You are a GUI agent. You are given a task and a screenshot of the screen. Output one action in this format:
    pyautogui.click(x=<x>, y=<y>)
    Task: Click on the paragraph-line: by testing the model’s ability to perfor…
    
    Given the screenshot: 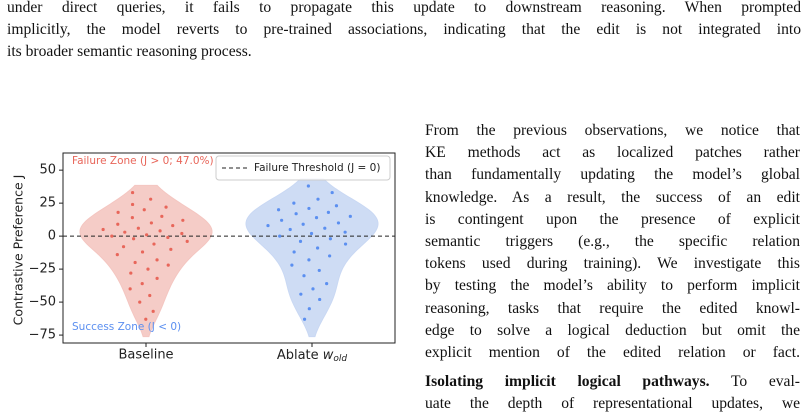 What is the action you would take?
    pyautogui.click(x=612, y=286)
    